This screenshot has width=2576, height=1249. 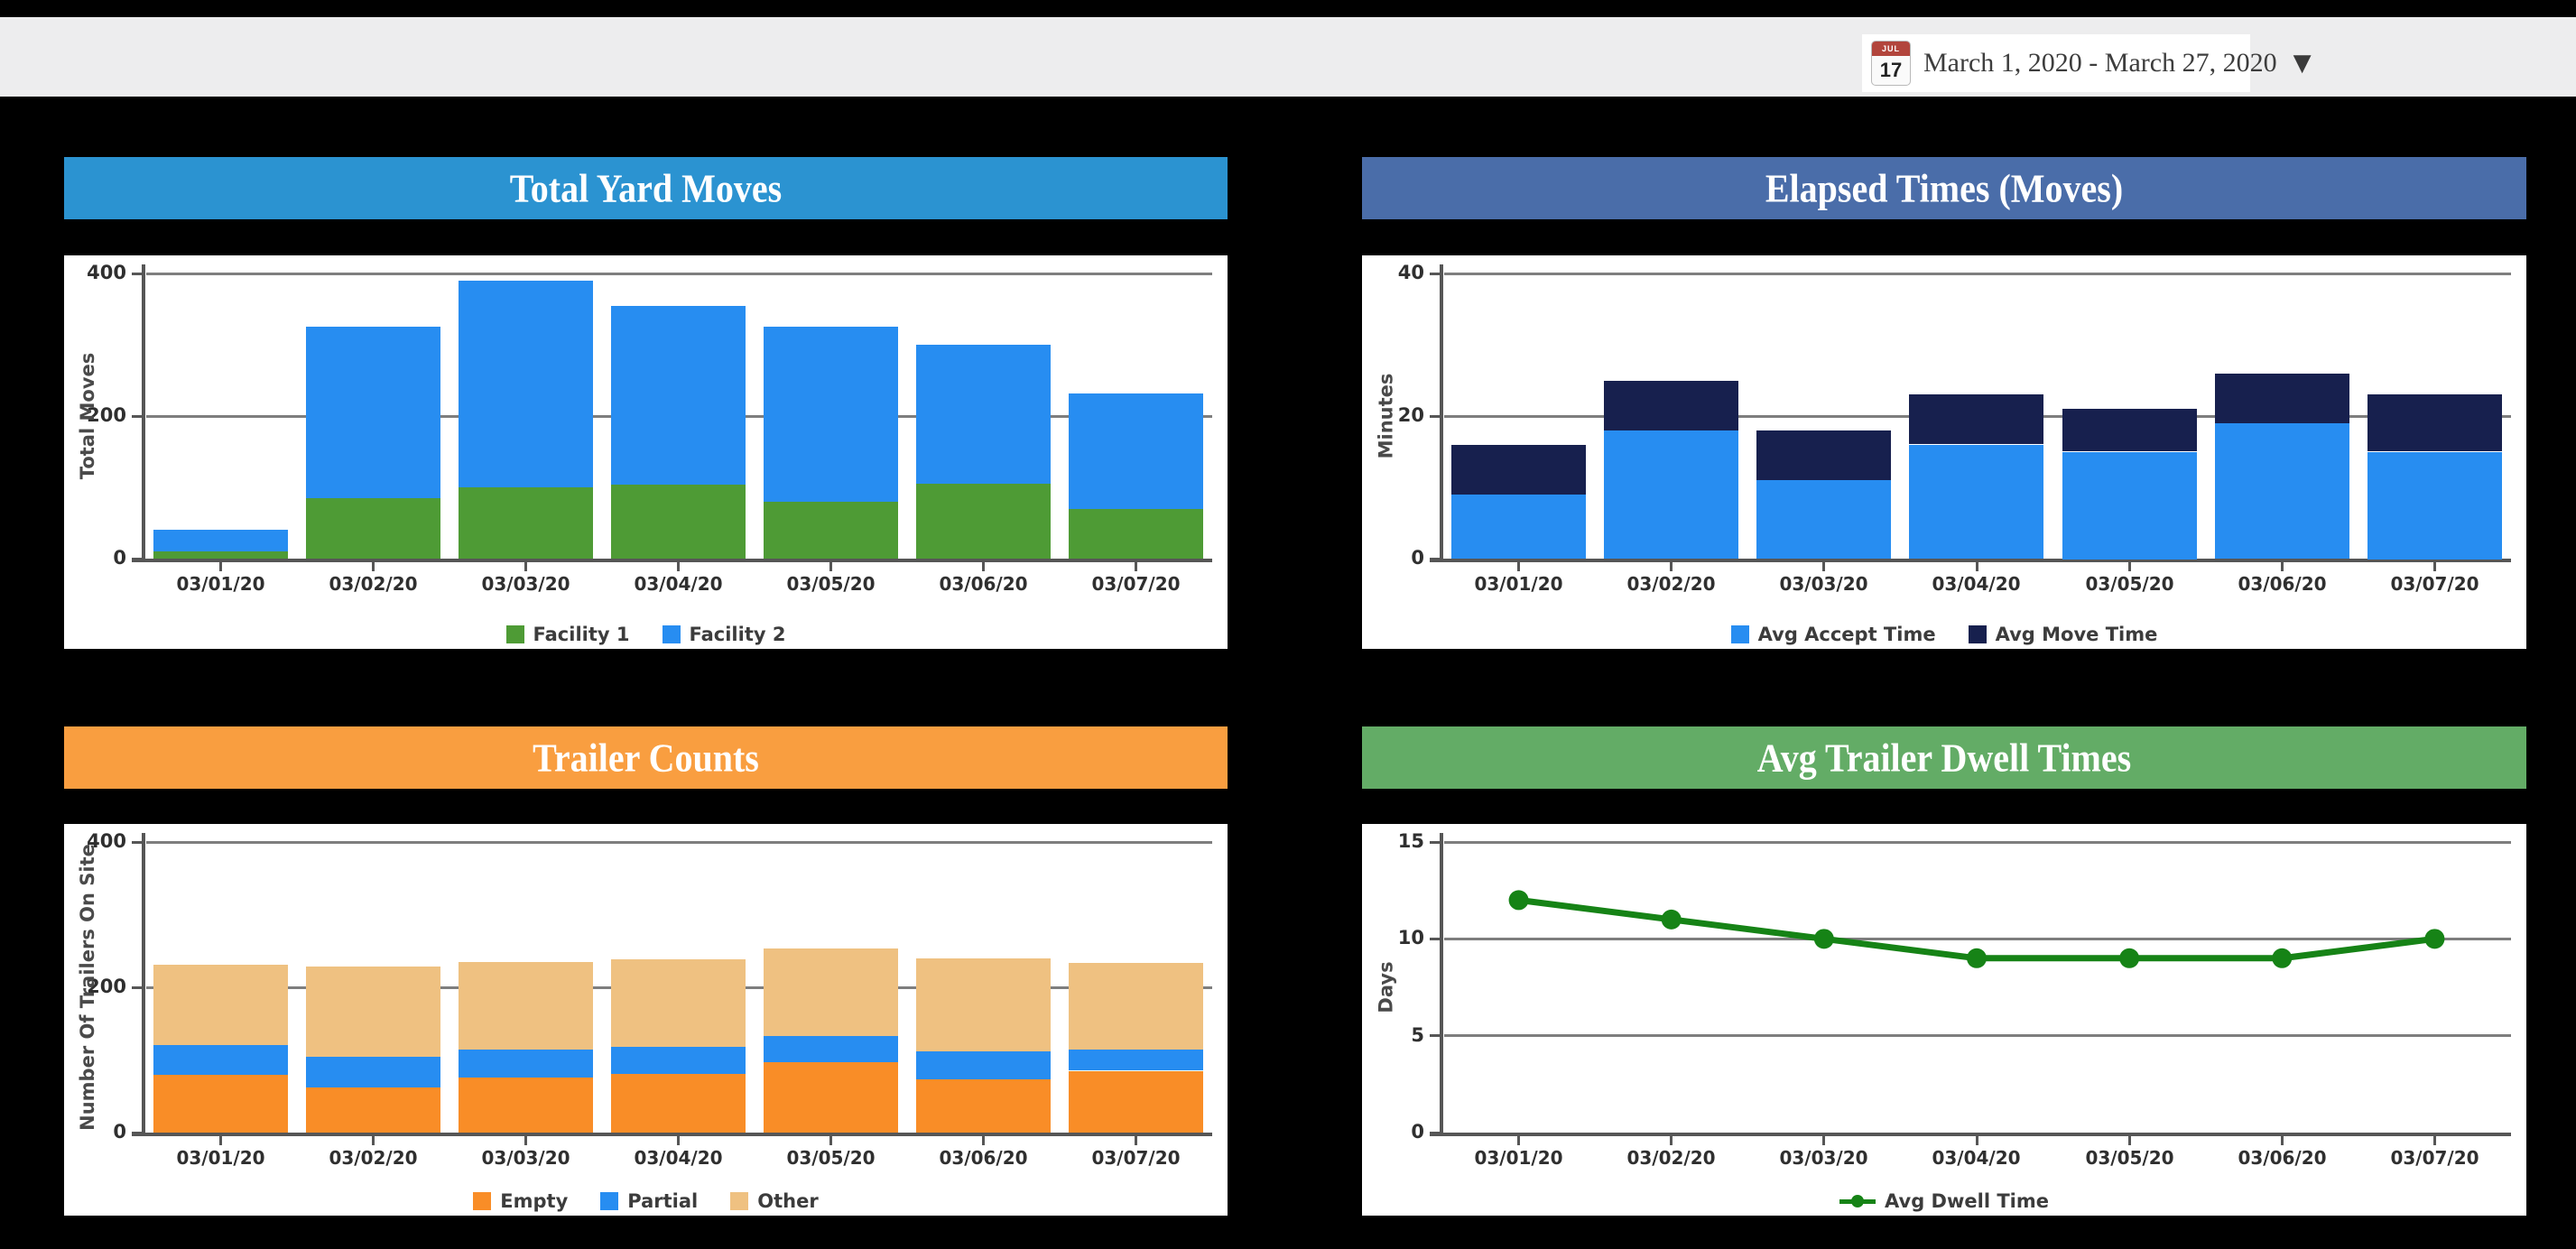 I want to click on x-tick-label: 03/07/20, so click(x=2434, y=584).